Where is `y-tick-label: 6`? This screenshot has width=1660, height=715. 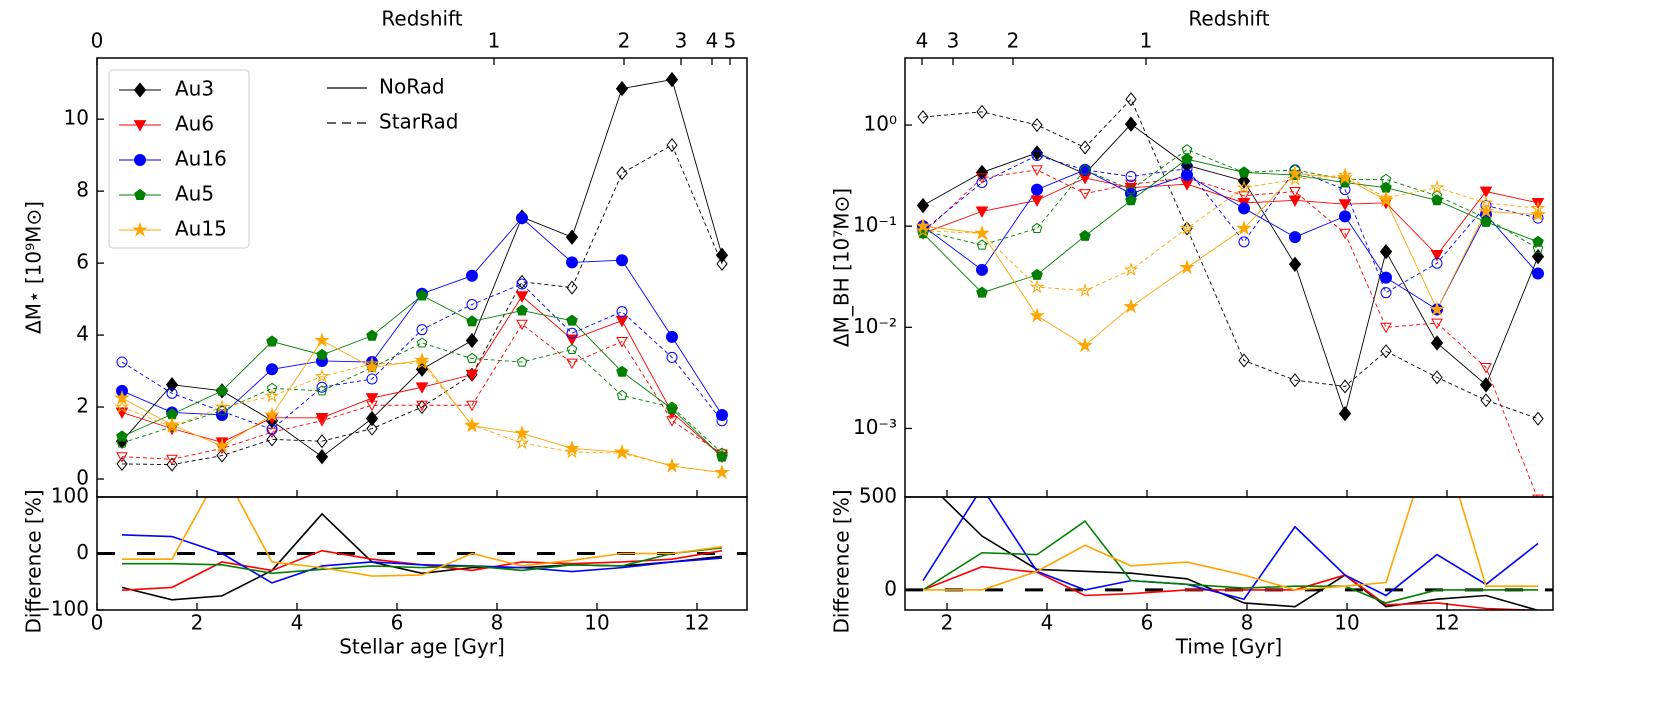
y-tick-label: 6 is located at coordinates (82, 262).